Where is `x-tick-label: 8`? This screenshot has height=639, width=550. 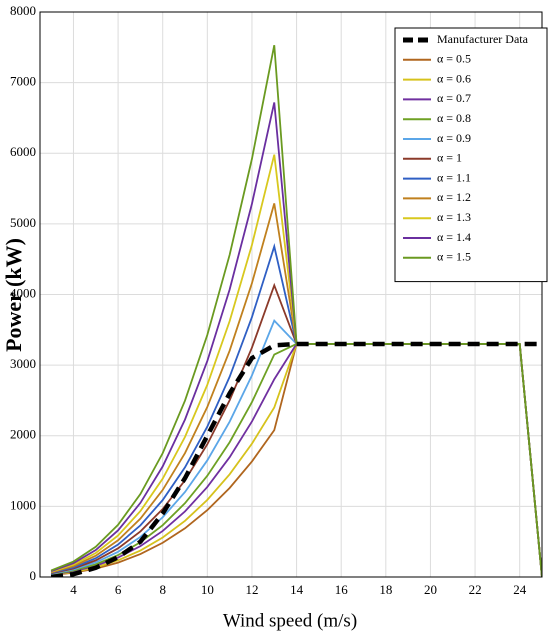
x-tick-label: 8 is located at coordinates (162, 589).